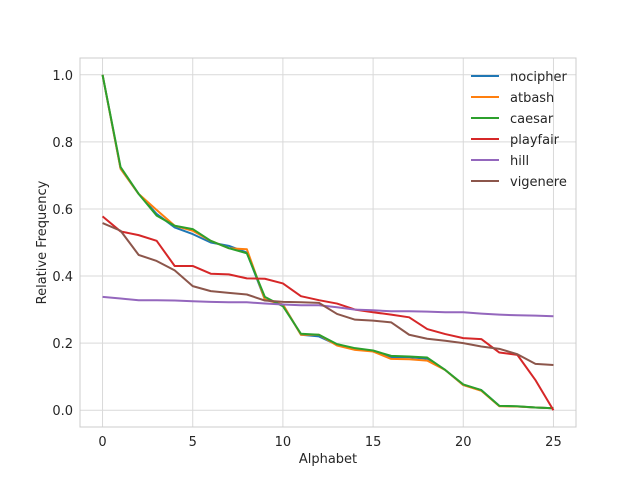 The width and height of the screenshot is (640, 480). I want to click on legend-label-playfair: playfair, so click(535, 140).